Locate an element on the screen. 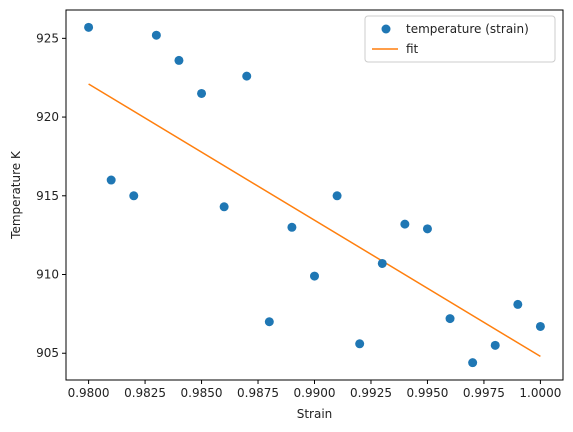 The image size is (573, 432). legend-label-fit: fit is located at coordinates (412, 49).